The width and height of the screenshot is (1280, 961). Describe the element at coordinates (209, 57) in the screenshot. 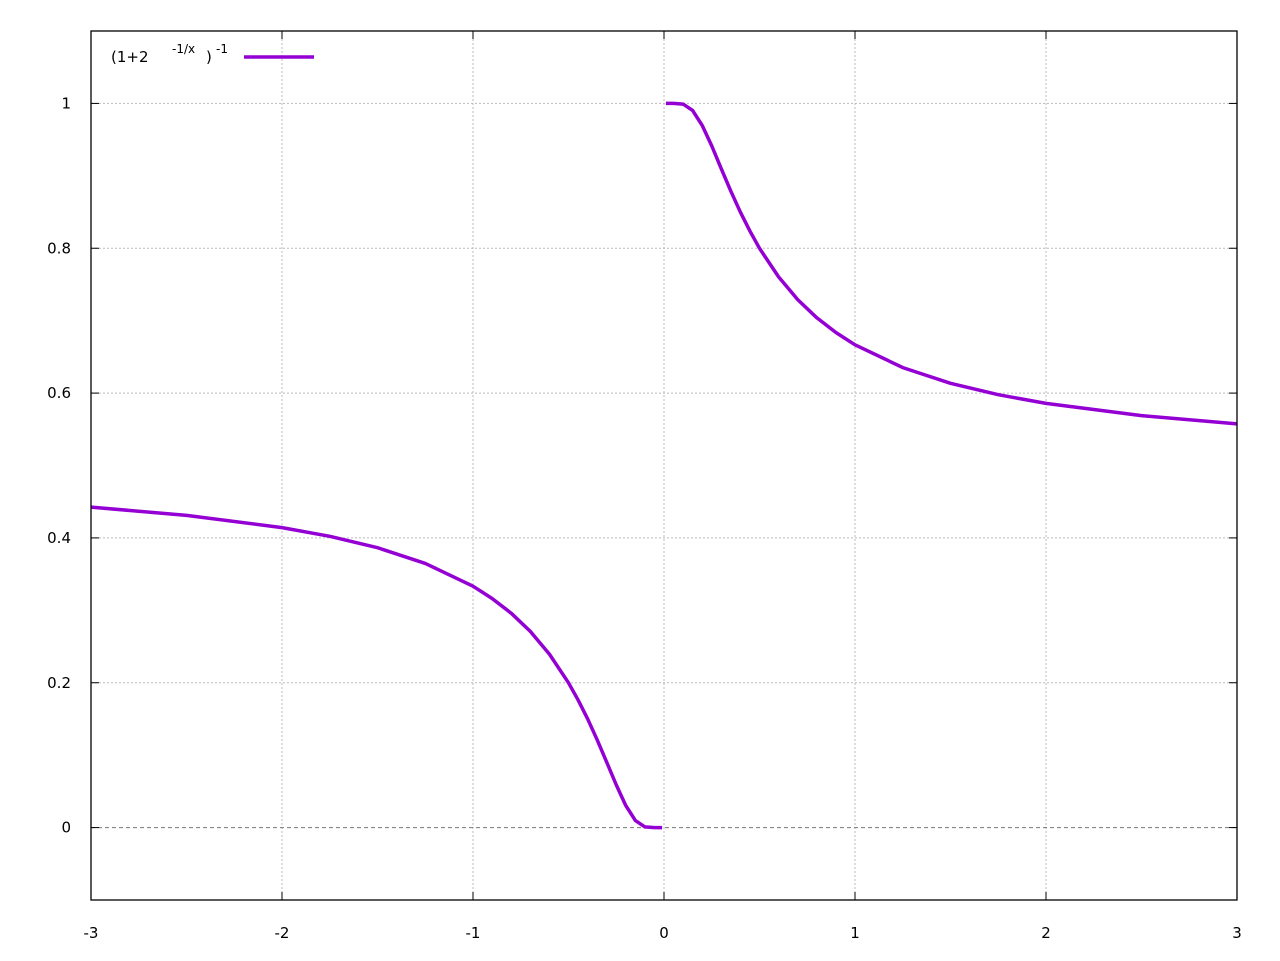

I see `legend-close: )` at that location.